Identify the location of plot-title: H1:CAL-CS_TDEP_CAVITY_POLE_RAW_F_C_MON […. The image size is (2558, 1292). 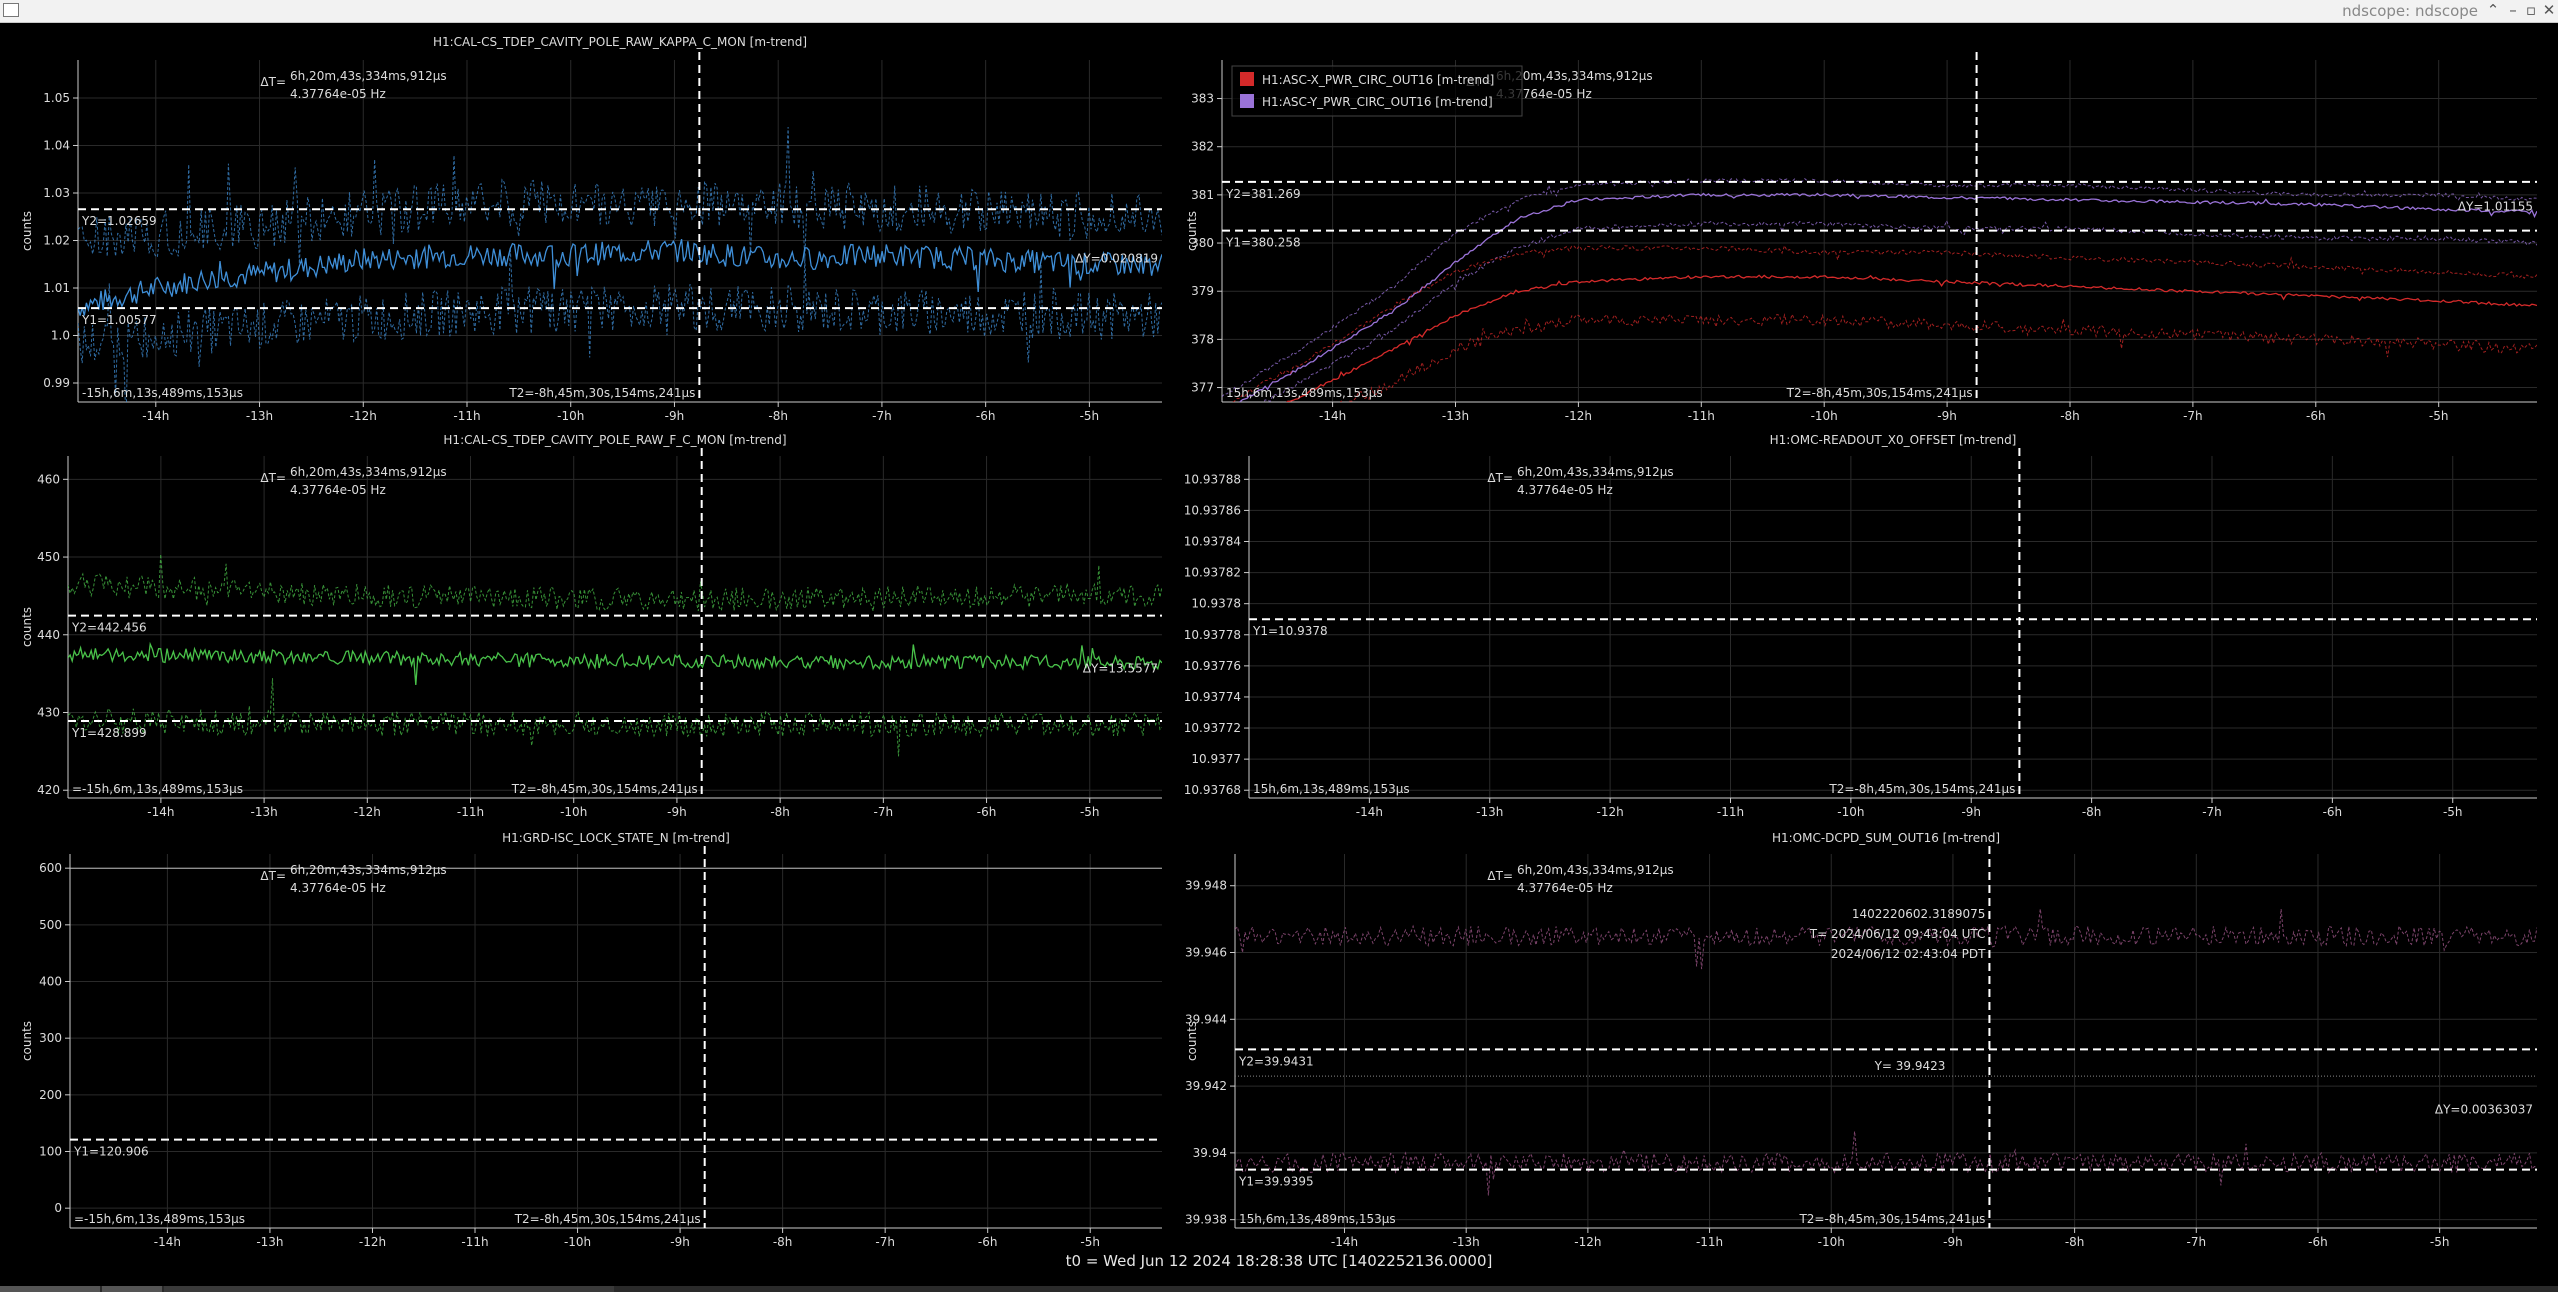
(614, 440).